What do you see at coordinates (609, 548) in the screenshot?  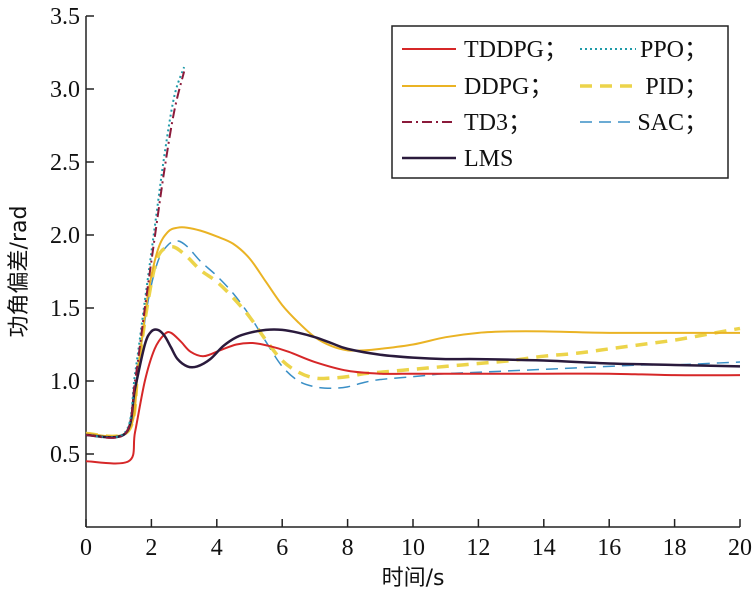 I see `x-tick-label: 16` at bounding box center [609, 548].